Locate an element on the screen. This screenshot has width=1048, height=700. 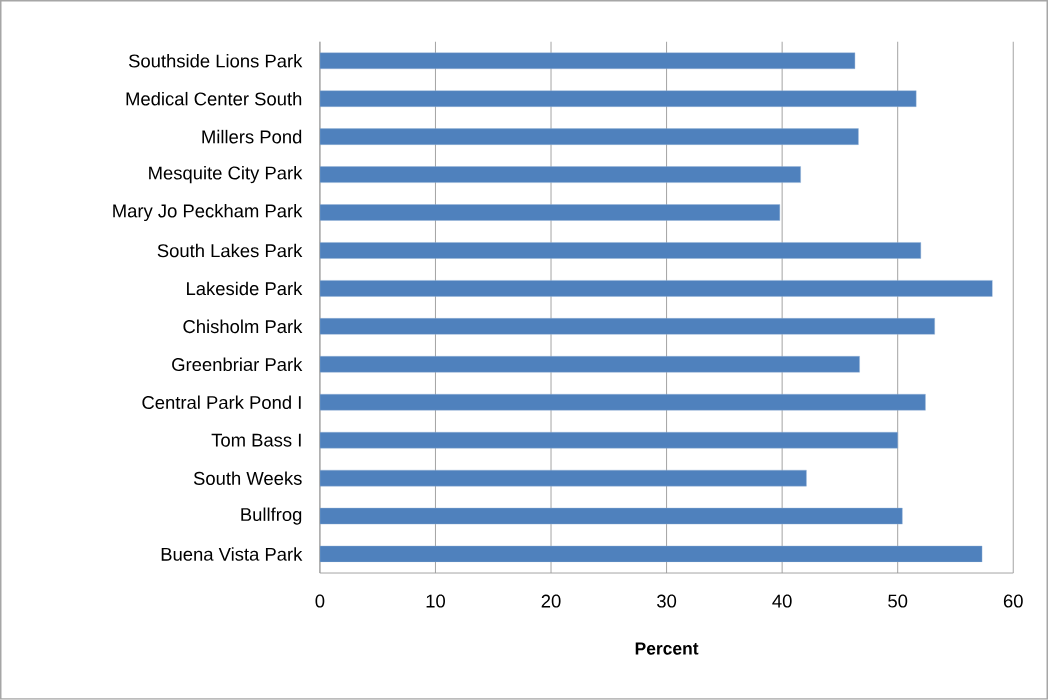
y-tick-label: Lakeside Park is located at coordinates (245, 288).